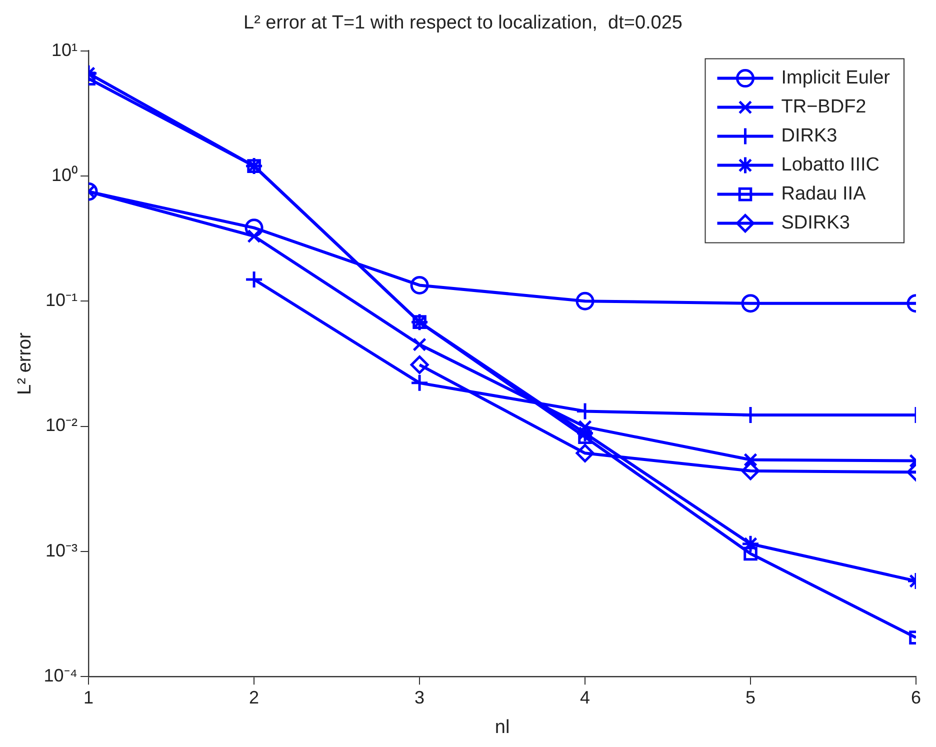  What do you see at coordinates (916, 697) in the screenshot?
I see `x-tick-label: 6` at bounding box center [916, 697].